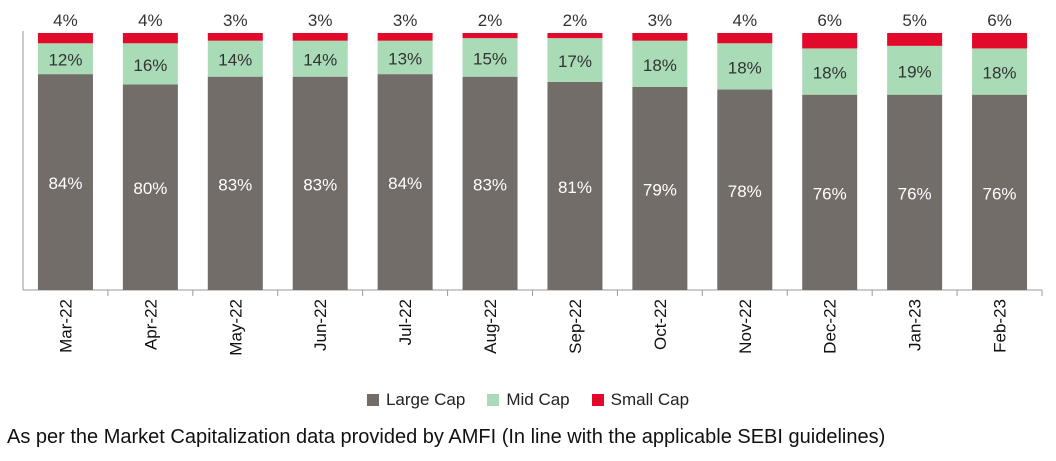 This screenshot has height=461, width=1056. I want to click on data-label-small-cap-sep-22: 2%, so click(575, 20).